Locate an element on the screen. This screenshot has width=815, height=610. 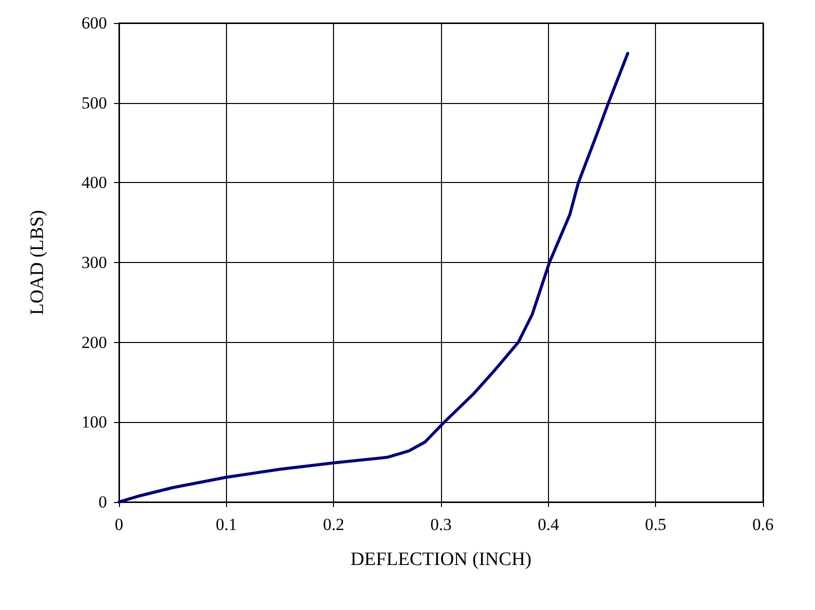
y-tick-label: 600 is located at coordinates (94, 23).